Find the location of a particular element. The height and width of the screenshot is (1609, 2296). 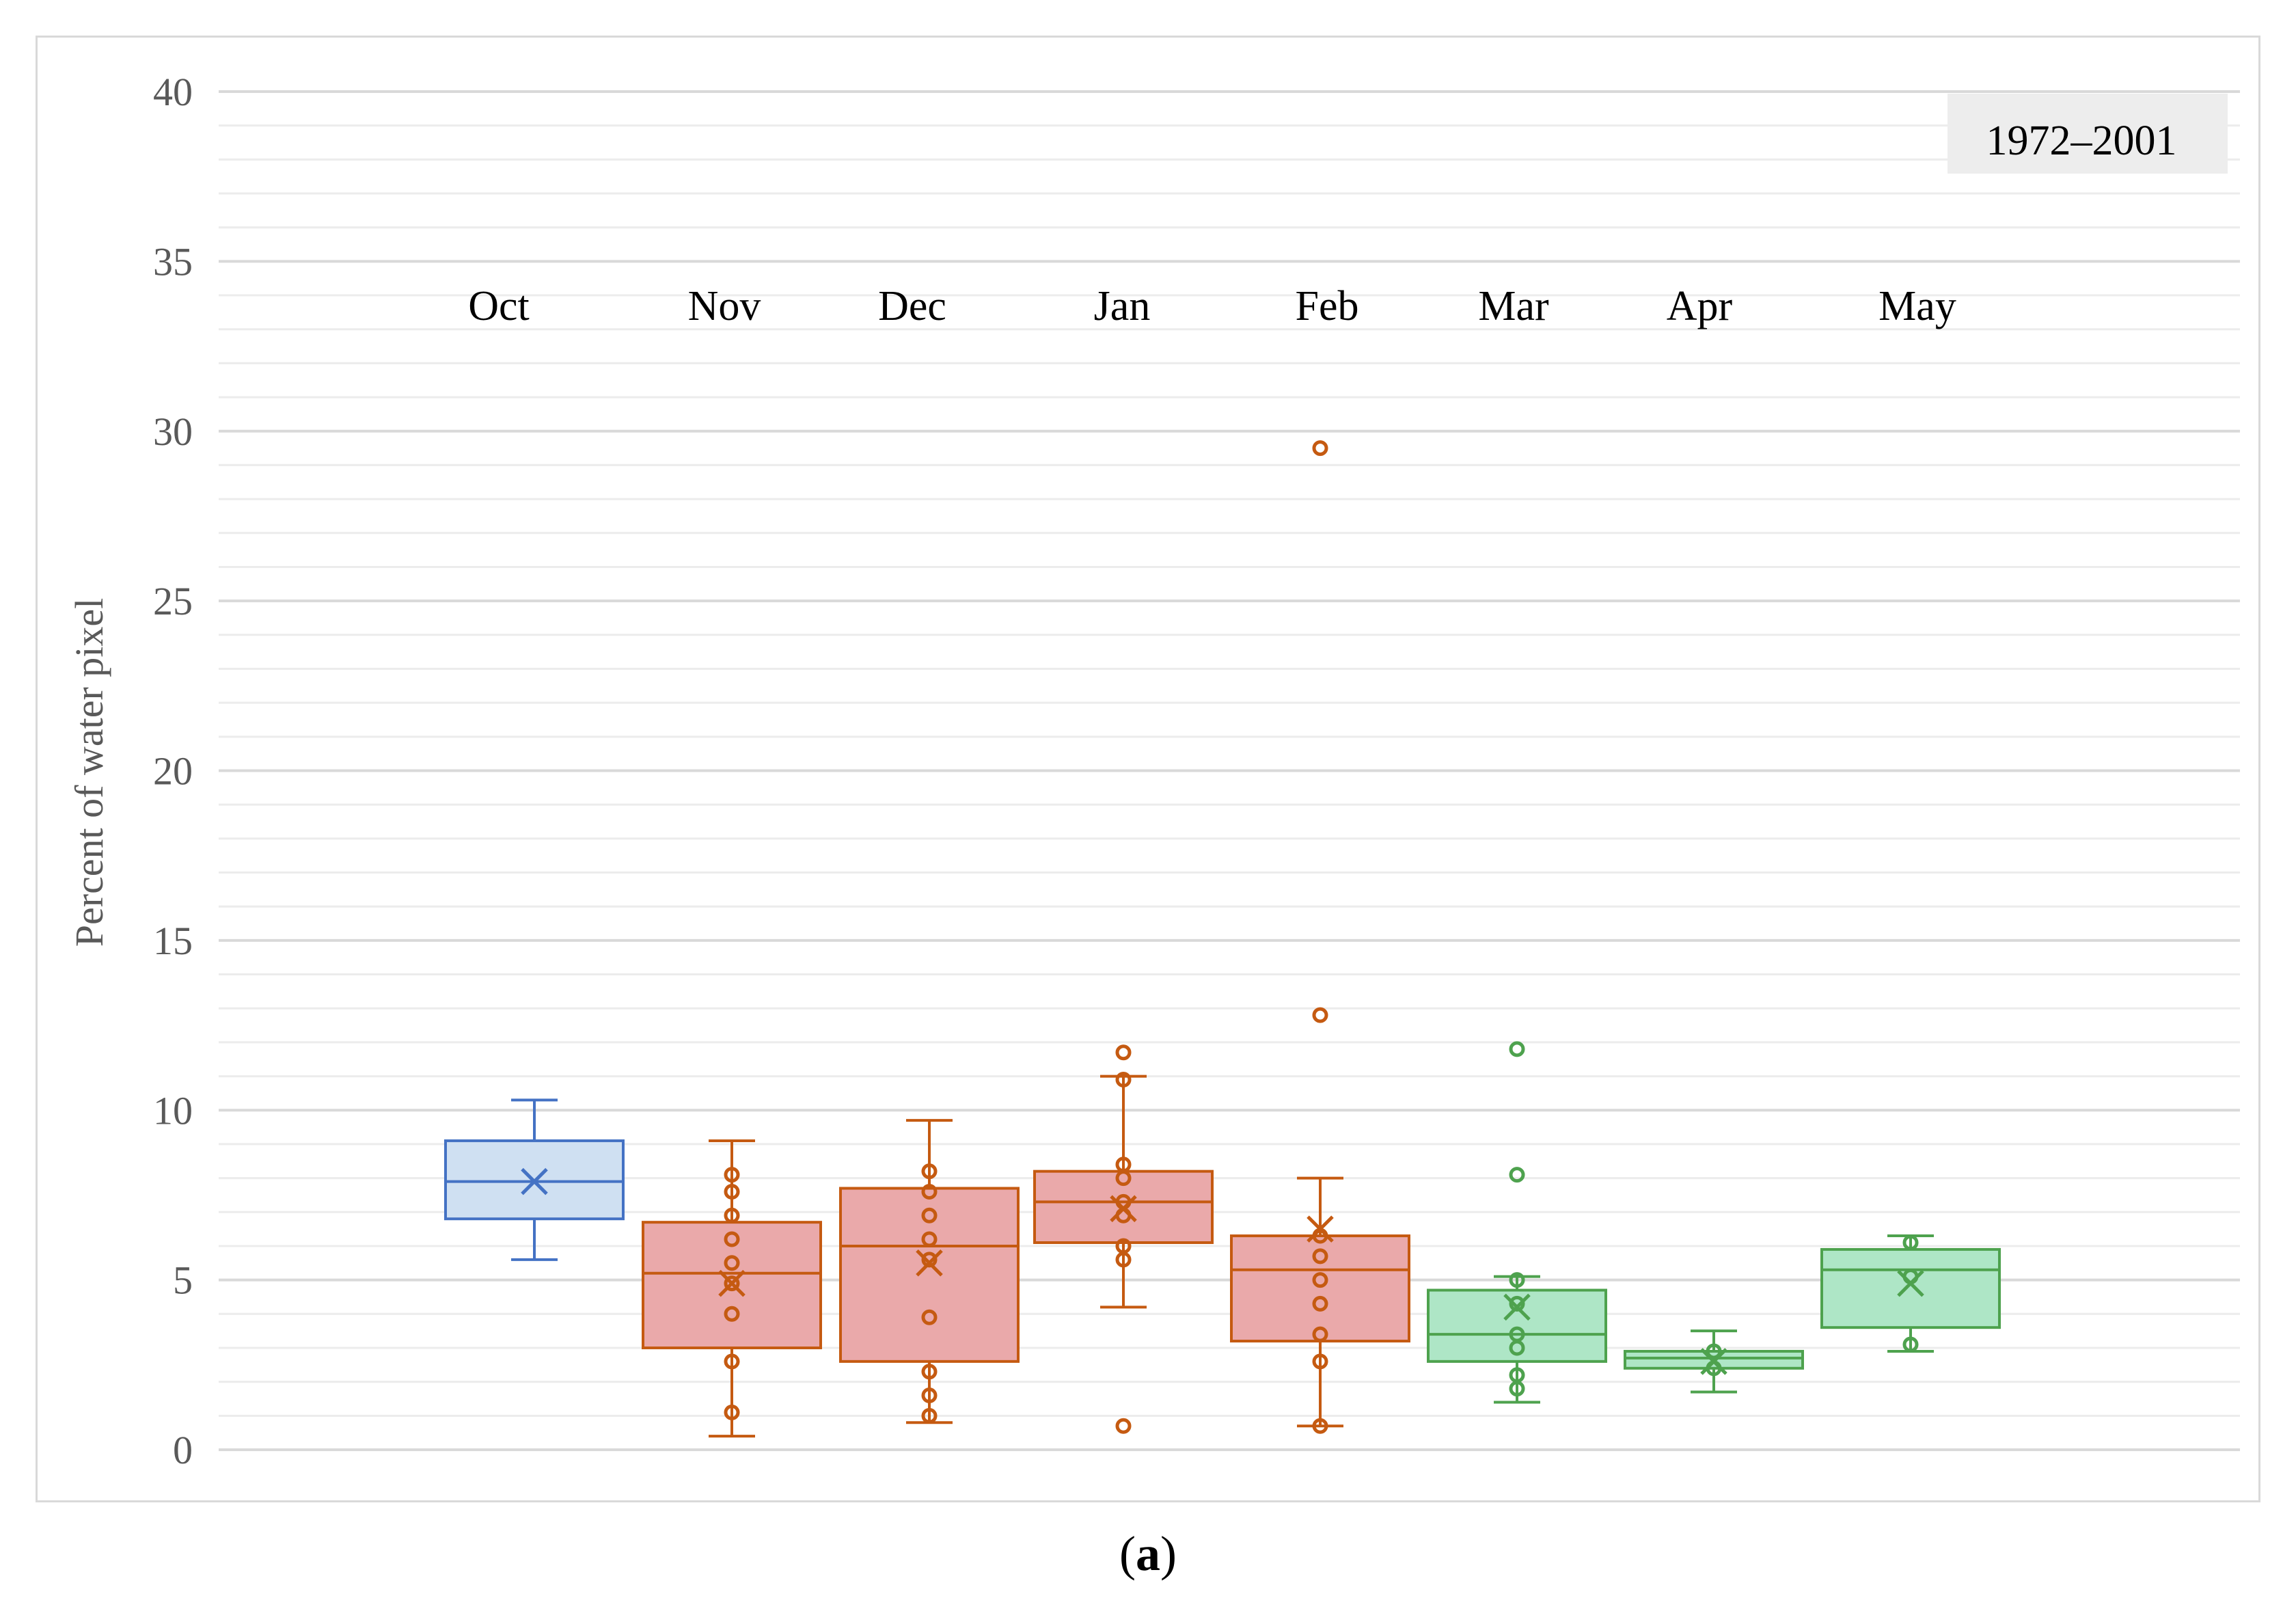

category-label: Nov is located at coordinates (724, 306).